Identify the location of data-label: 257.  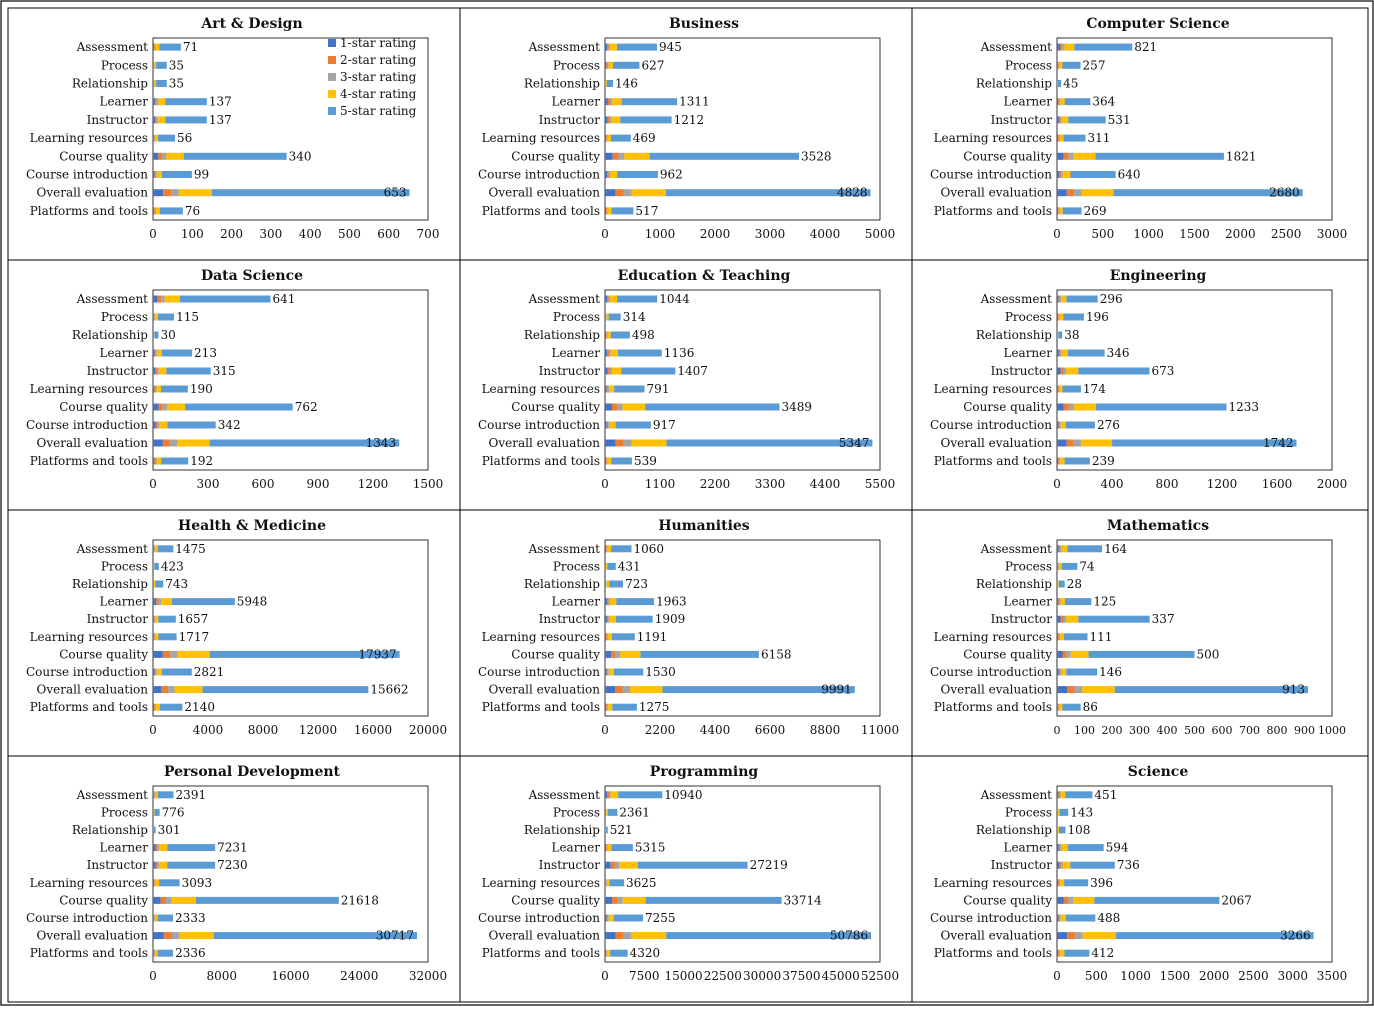
(1094, 65).